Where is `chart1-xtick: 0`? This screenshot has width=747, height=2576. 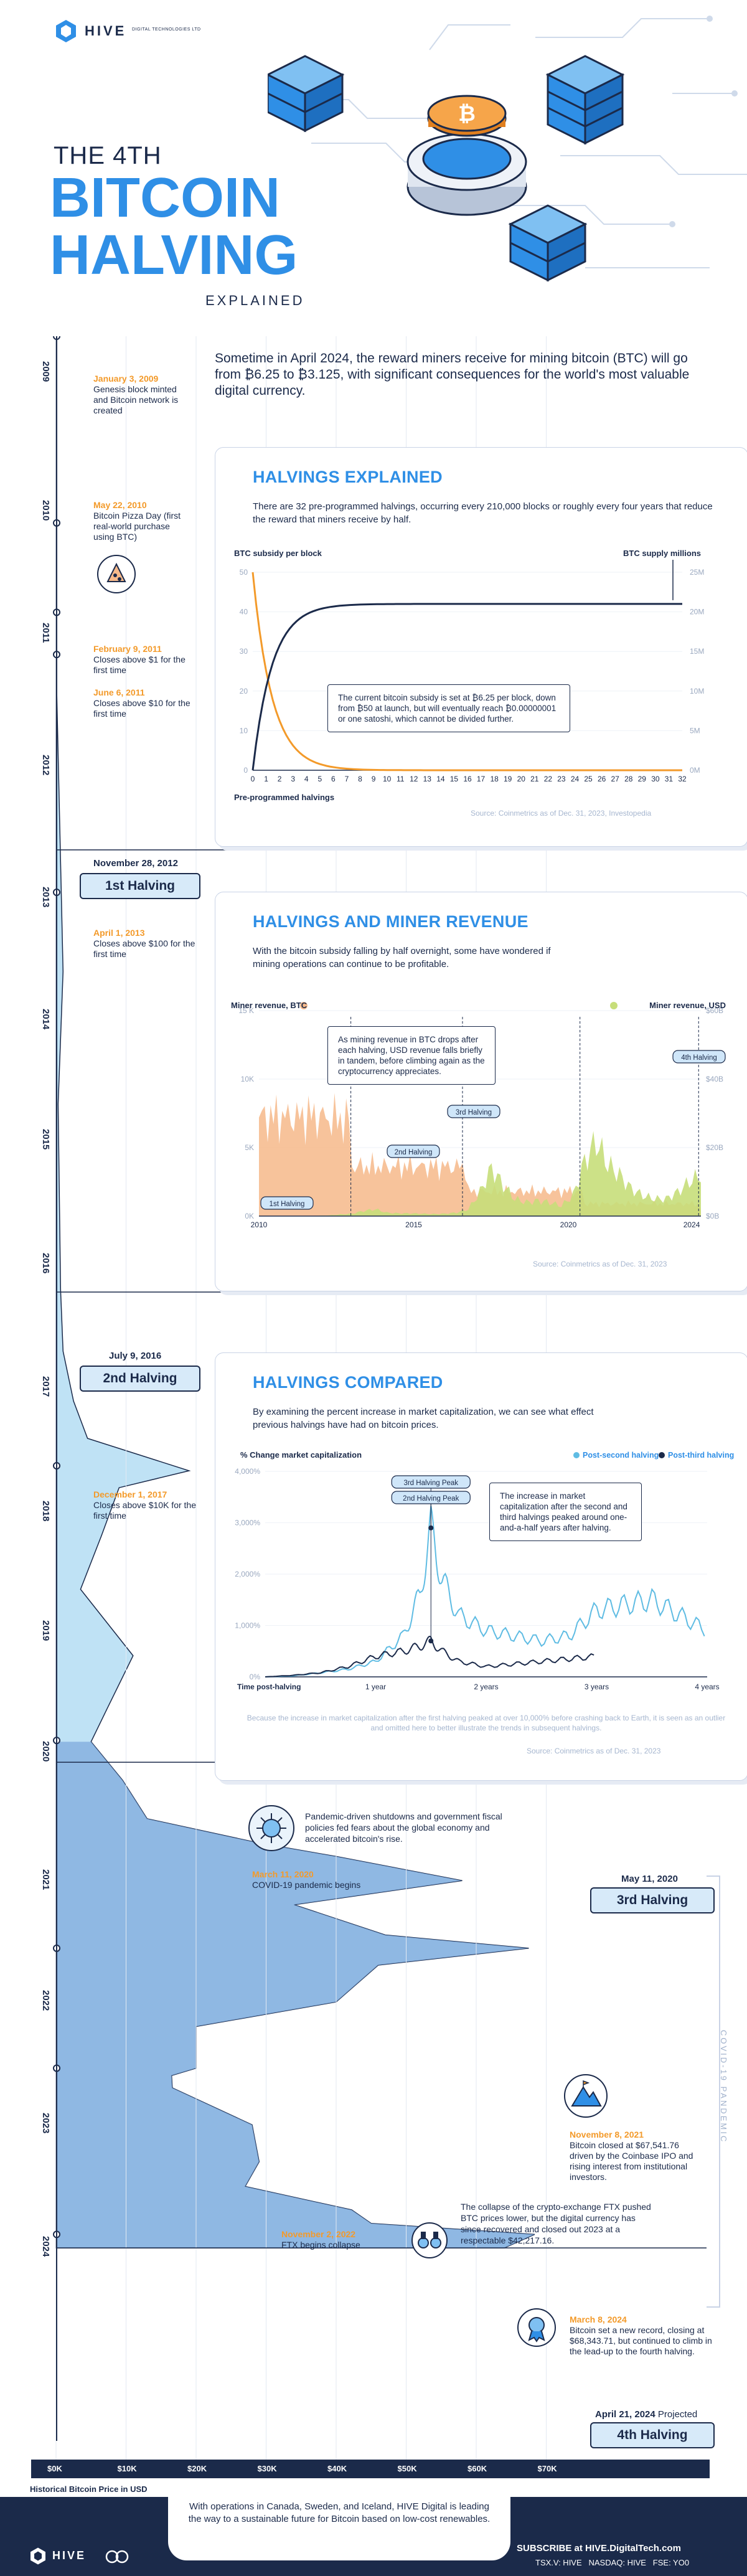
chart1-xtick: 0 is located at coordinates (253, 779).